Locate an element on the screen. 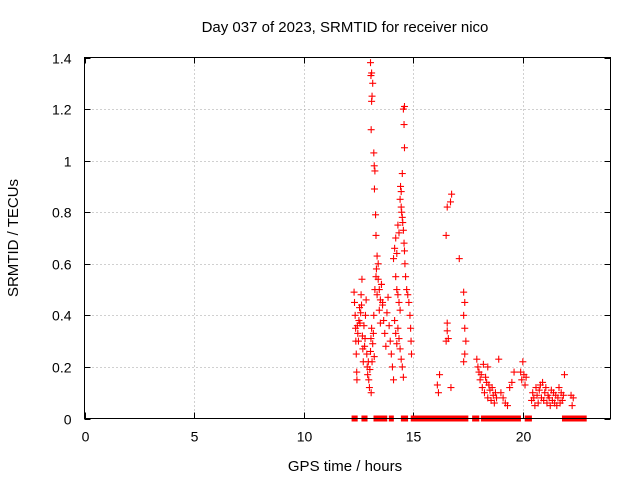  x-tick-label: 5 is located at coordinates (195, 437).